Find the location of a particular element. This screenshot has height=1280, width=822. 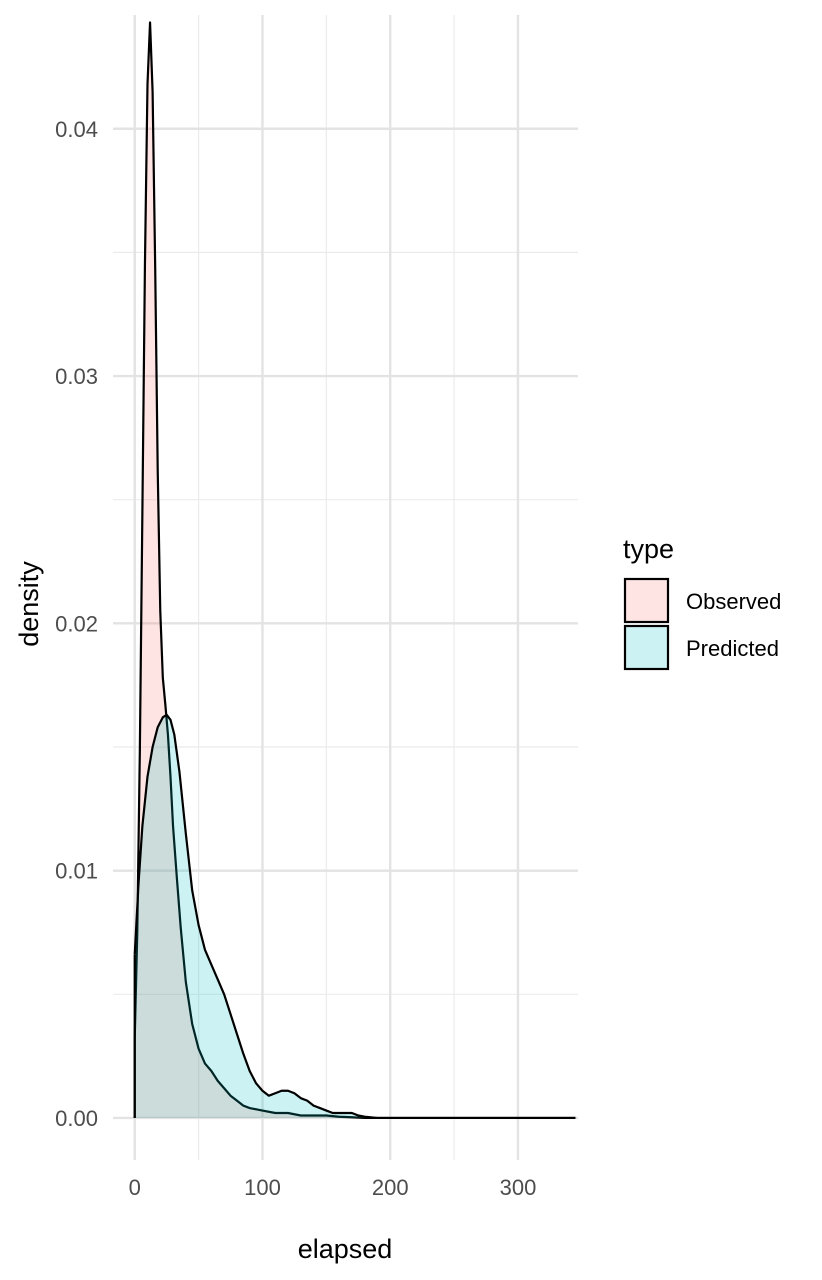

legend-label-predicted: Predicted is located at coordinates (732, 648).